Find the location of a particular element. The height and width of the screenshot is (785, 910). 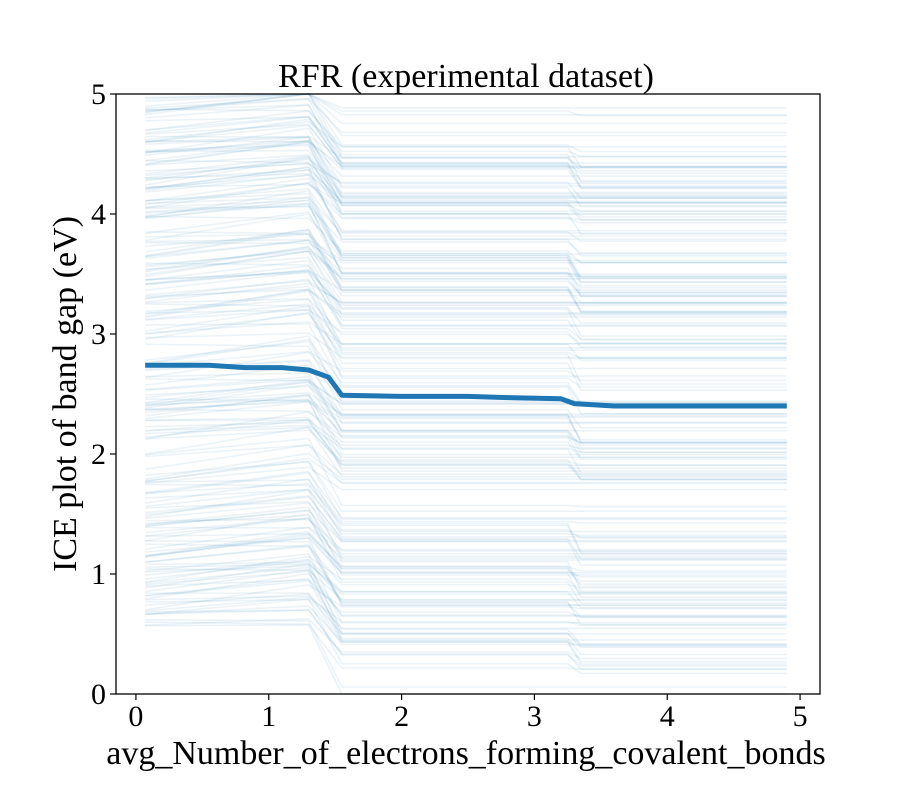

x-tick-label: 3 is located at coordinates (534, 716).